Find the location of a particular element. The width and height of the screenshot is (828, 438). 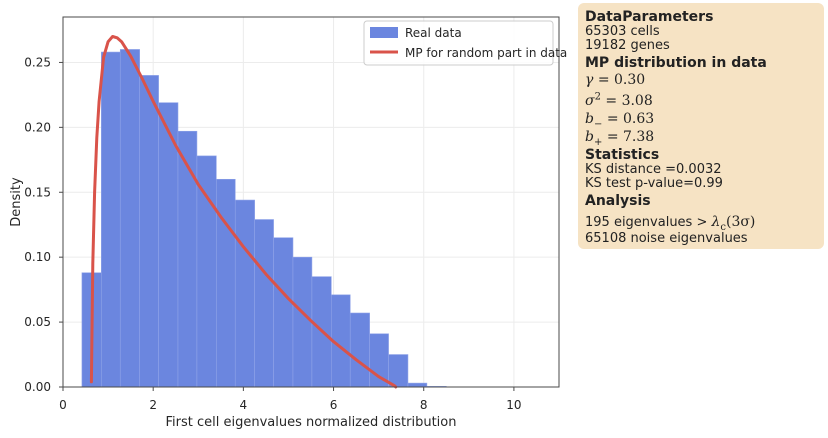

bminus-subscript: − is located at coordinates (598, 124).